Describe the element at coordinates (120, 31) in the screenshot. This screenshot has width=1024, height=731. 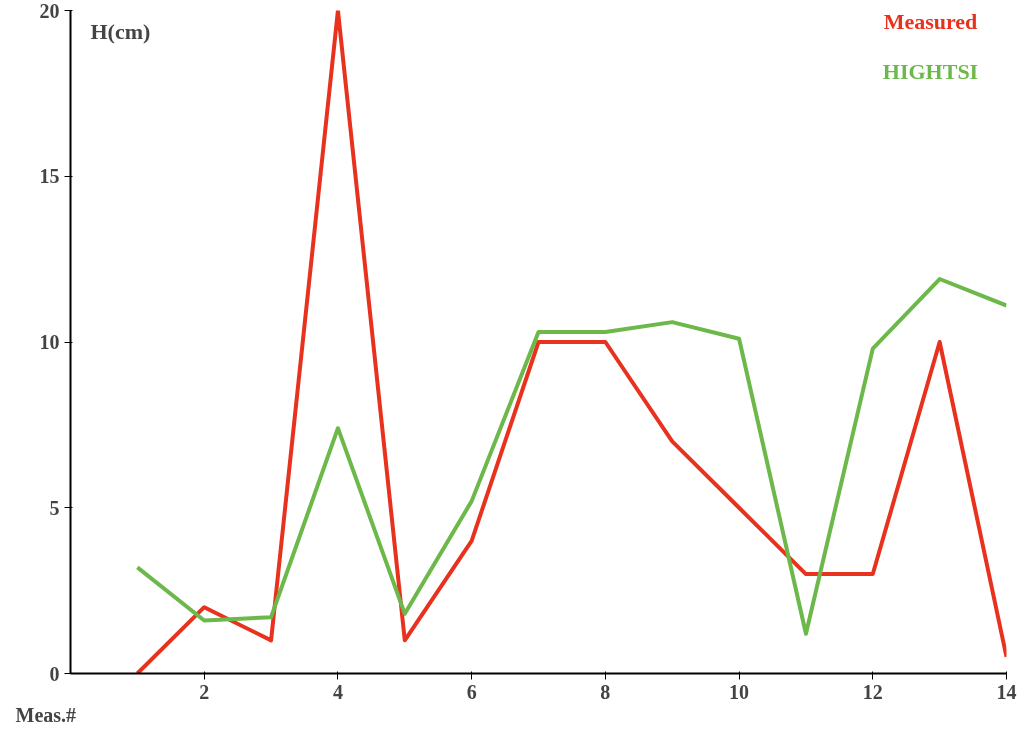
I see `y-axis-title: H(cm)` at that location.